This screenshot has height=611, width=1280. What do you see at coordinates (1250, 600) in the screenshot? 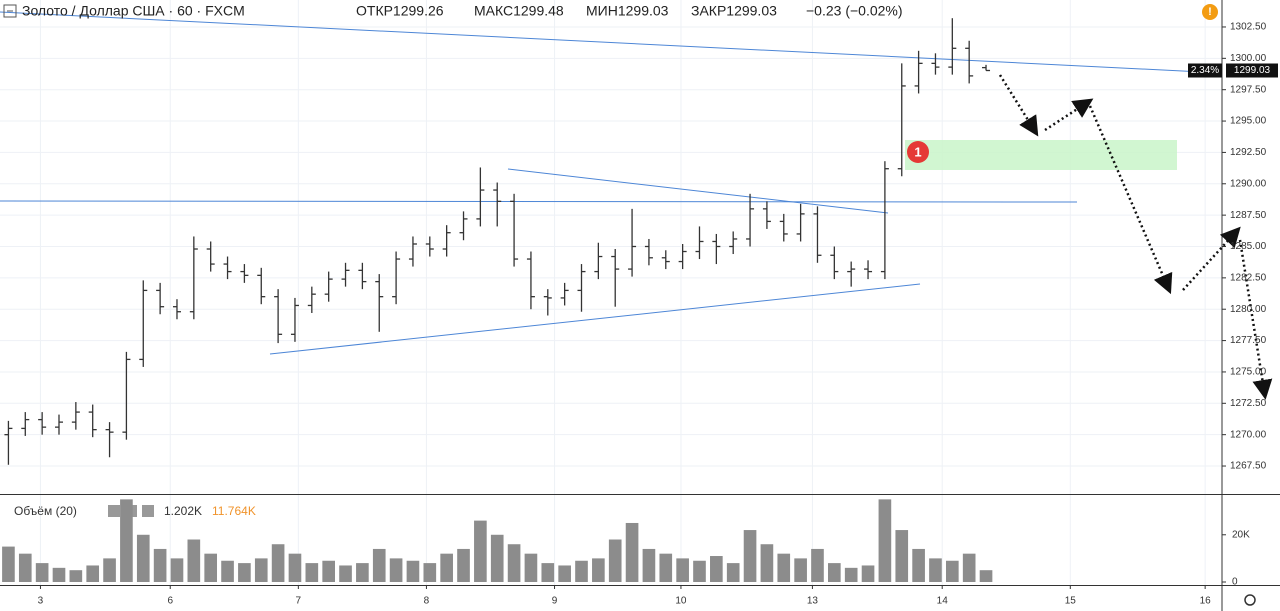
I see `settings-icon` at bounding box center [1250, 600].